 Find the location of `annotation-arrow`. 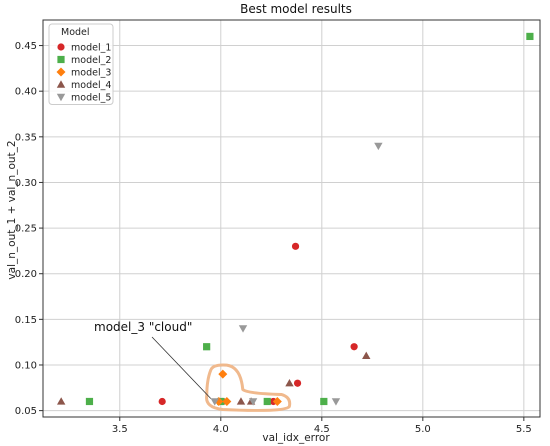

annotation-arrow is located at coordinates (181, 367).